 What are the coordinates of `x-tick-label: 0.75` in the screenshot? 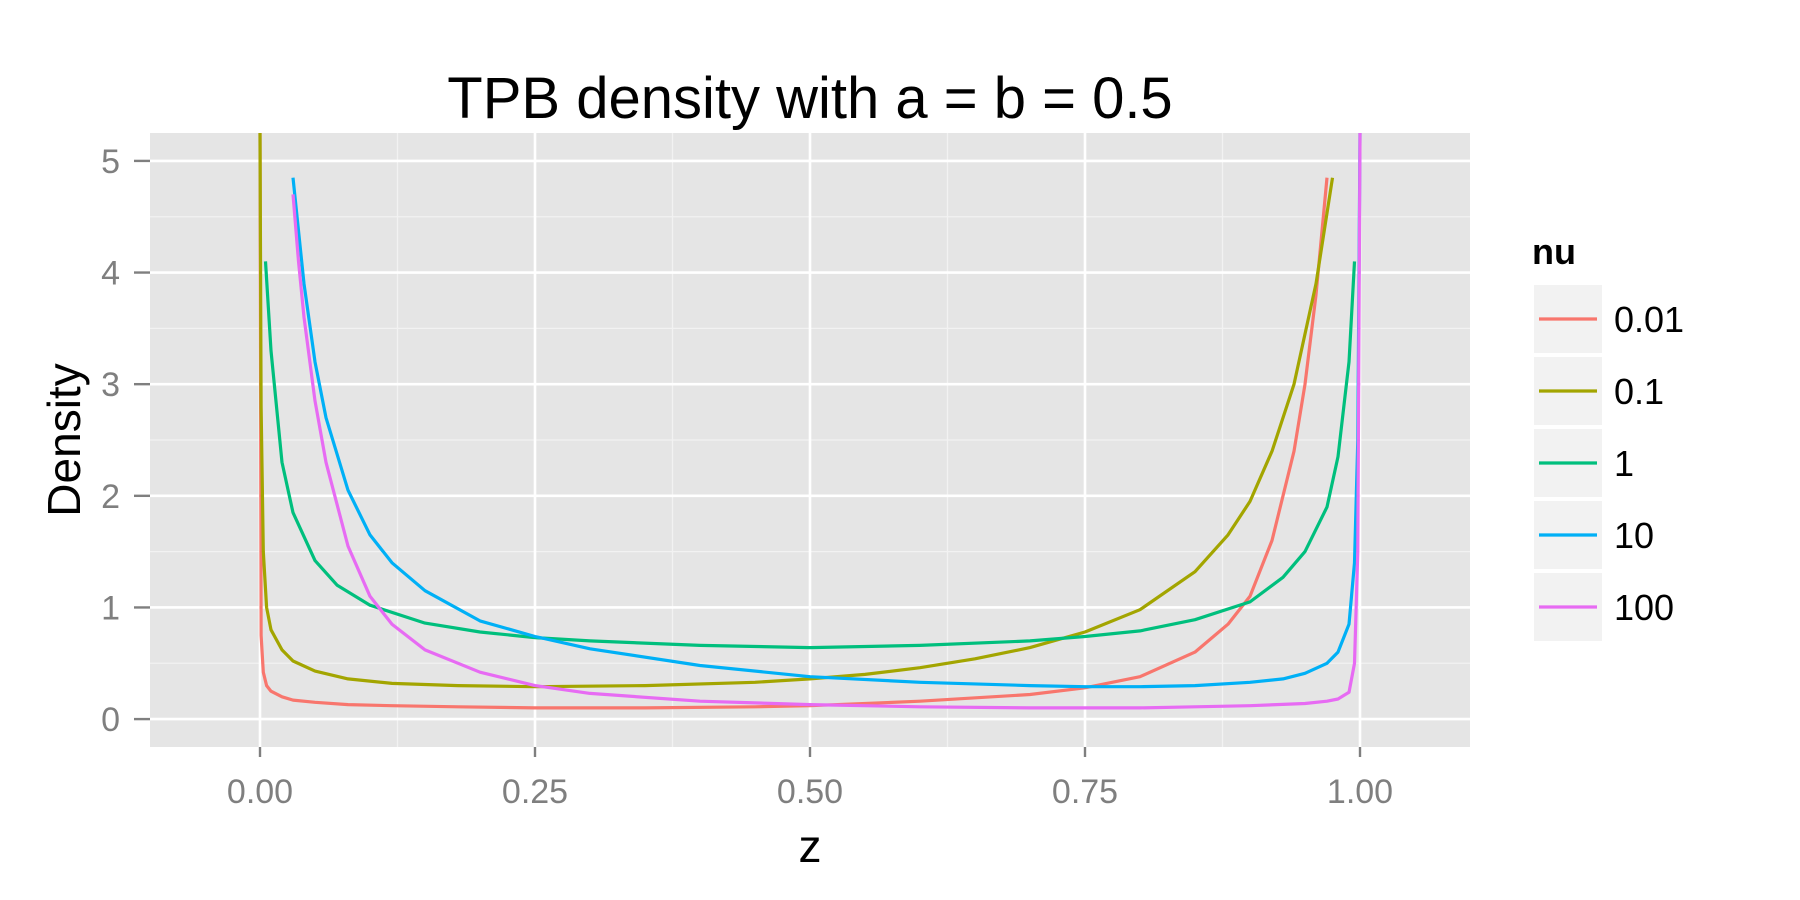 It's located at (1085, 792).